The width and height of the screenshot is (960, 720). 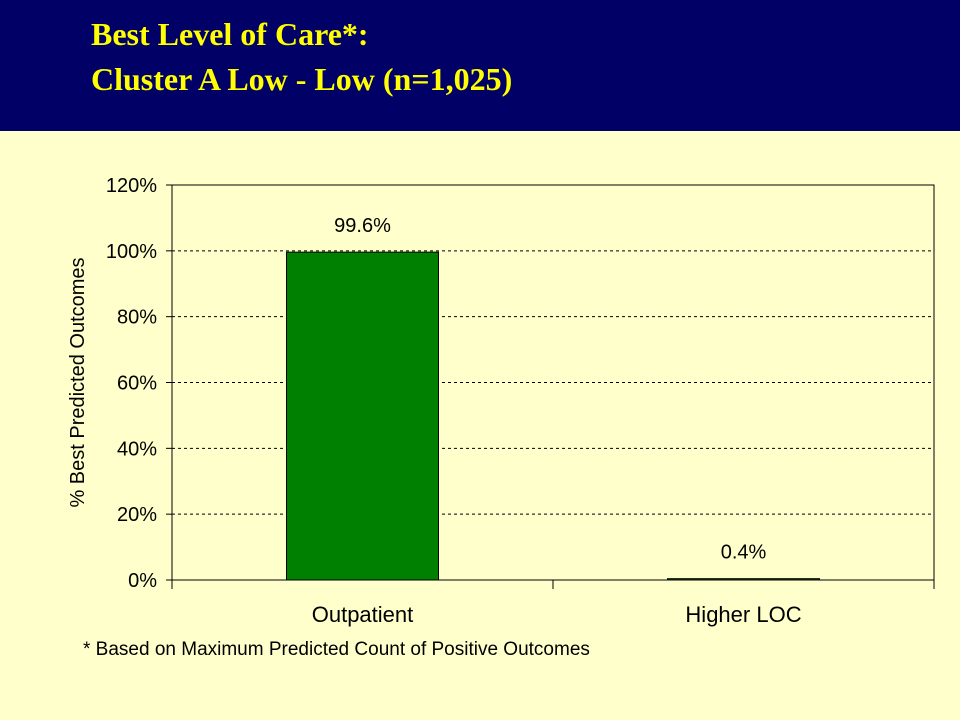 I want to click on x-category-label: Outpatient, so click(x=363, y=614).